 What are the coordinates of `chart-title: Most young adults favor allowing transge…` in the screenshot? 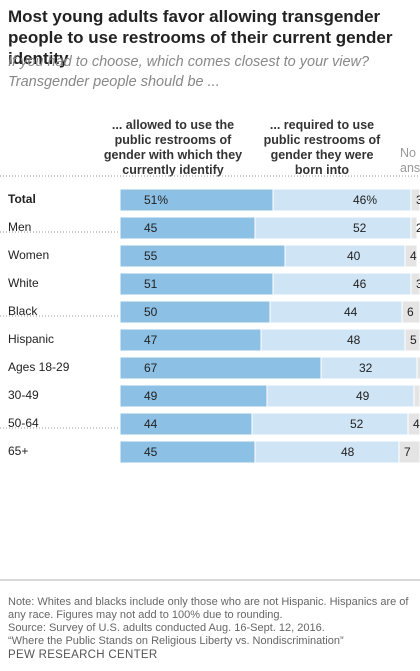 It's located at (200, 37).